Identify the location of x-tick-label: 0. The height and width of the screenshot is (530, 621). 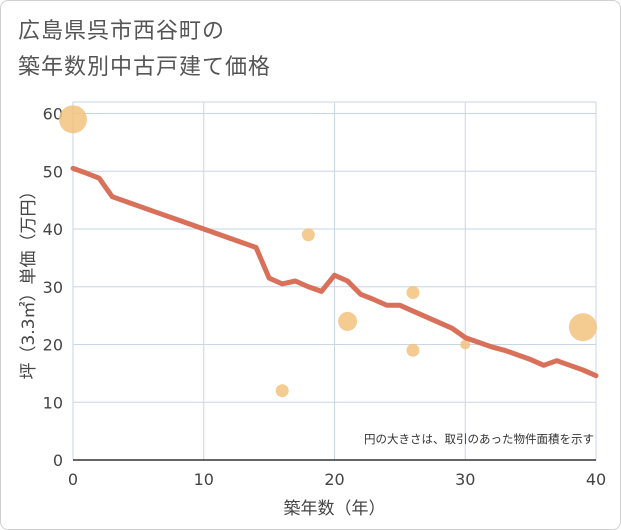
(73, 479).